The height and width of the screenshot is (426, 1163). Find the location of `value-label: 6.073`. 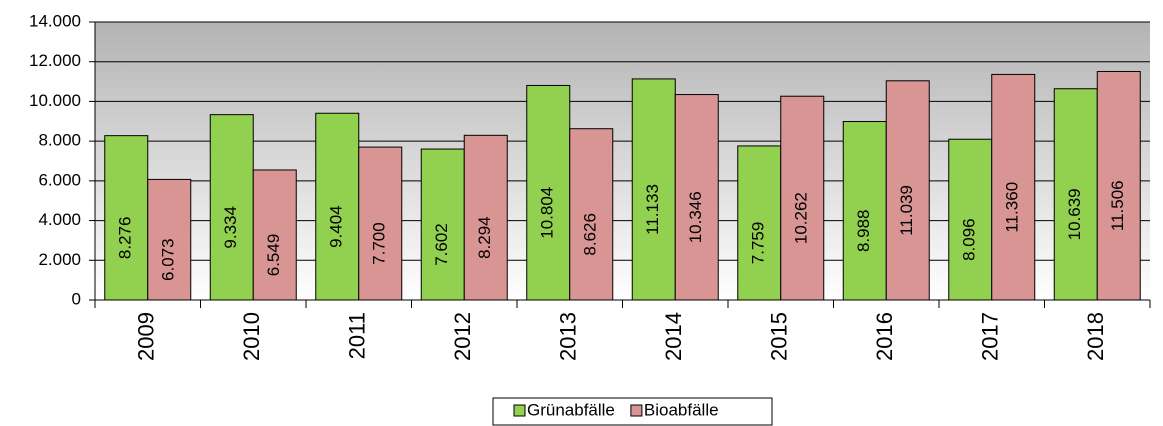

value-label: 6.073 is located at coordinates (168, 259).